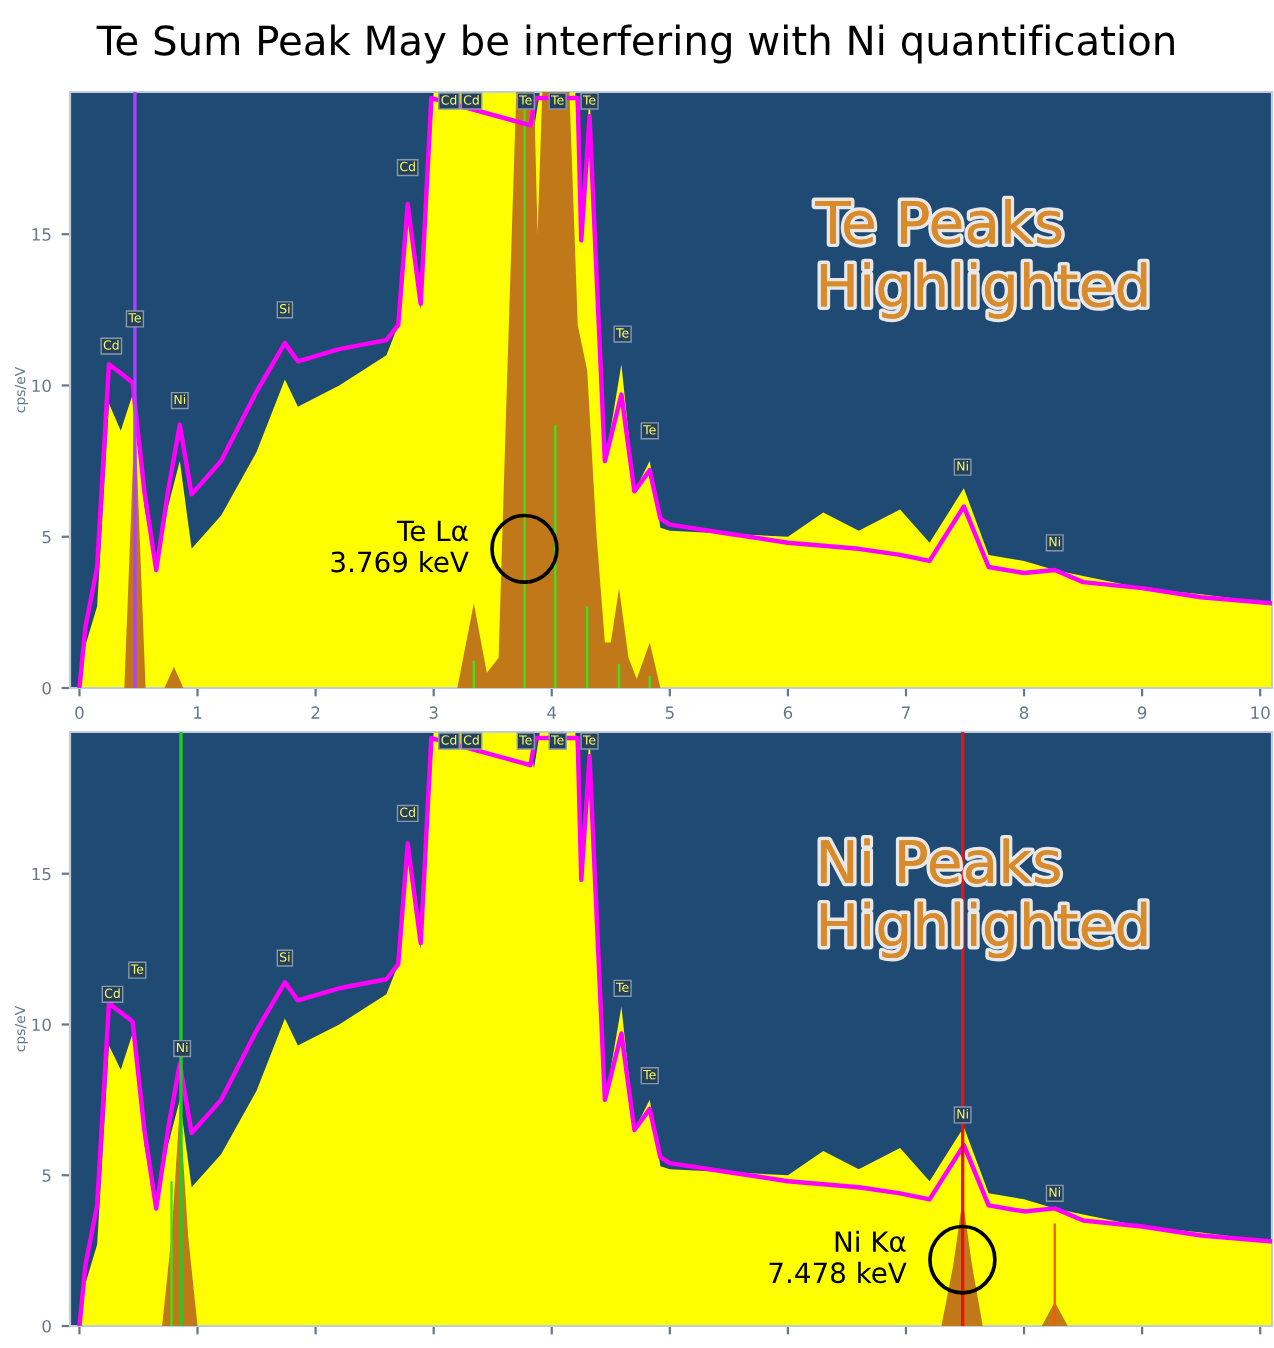 Image resolution: width=1274 pixels, height=1348 pixels. Describe the element at coordinates (669, 712) in the screenshot. I see `x-tick-label: 5` at that location.